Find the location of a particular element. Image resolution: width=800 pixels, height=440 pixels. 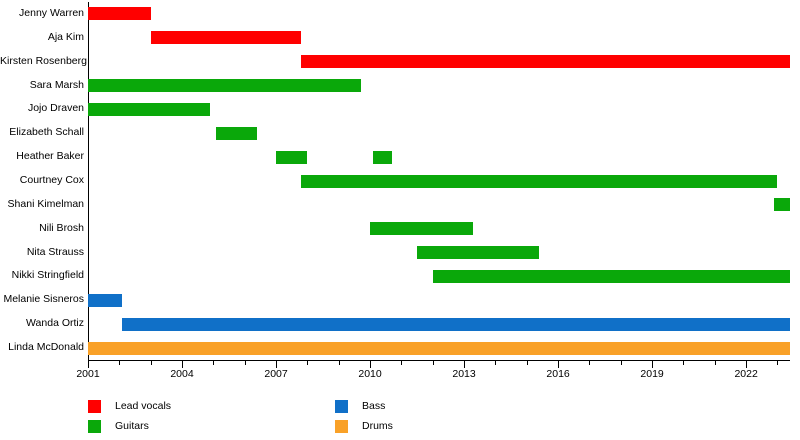

category-label: Jenny Warren is located at coordinates (51, 12).